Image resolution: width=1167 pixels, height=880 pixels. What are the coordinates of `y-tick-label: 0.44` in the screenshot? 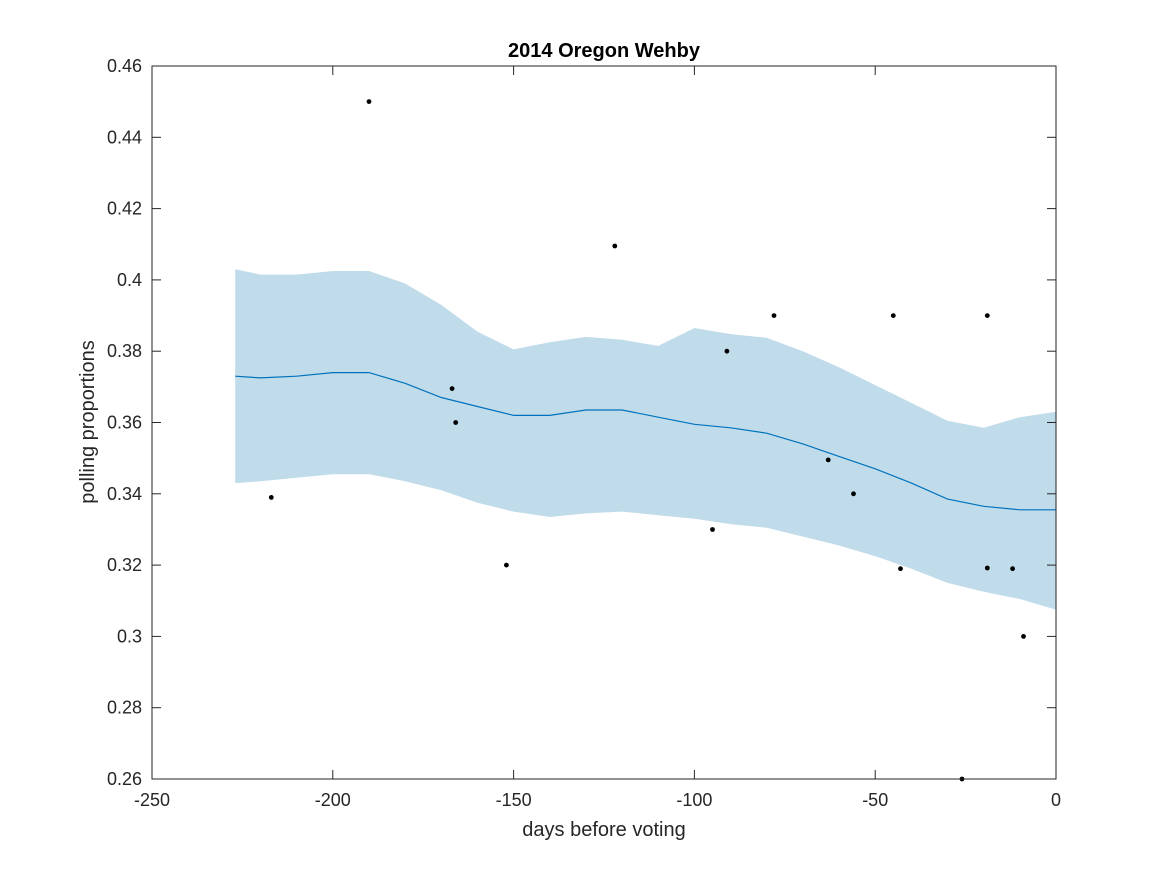 It's located at (124, 137).